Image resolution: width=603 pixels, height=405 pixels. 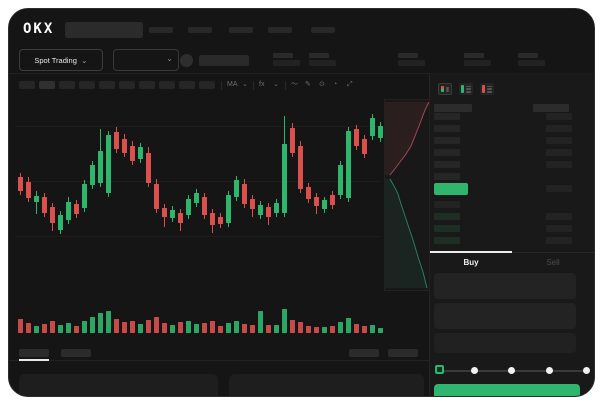 I want to click on market-type-button: Spot Trading ⌄, so click(x=61, y=60).